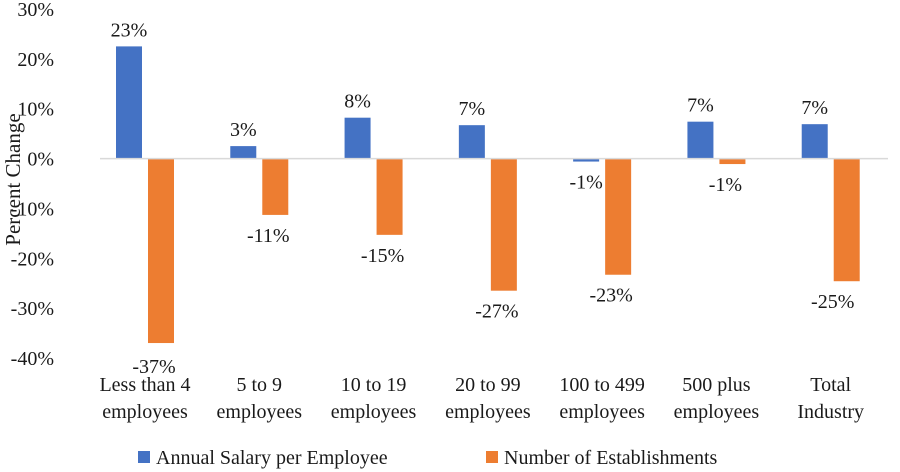  I want to click on salary-data-label: 8%, so click(357, 102).